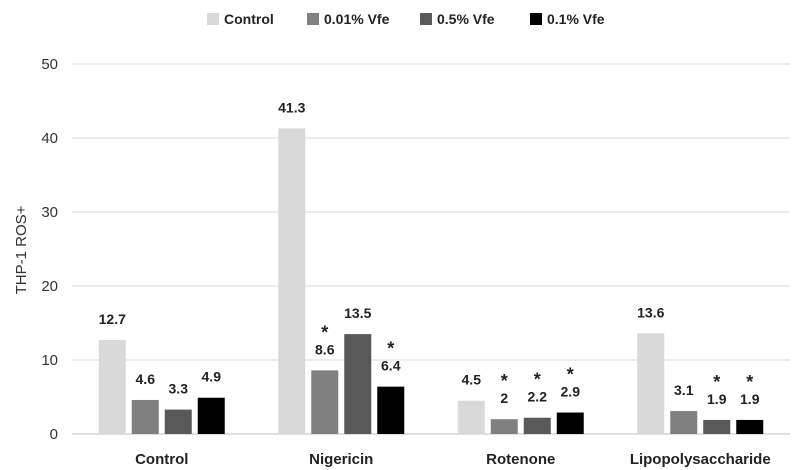 This screenshot has width=795, height=470. Describe the element at coordinates (520, 459) in the screenshot. I see `category-label: Rotenone` at that location.